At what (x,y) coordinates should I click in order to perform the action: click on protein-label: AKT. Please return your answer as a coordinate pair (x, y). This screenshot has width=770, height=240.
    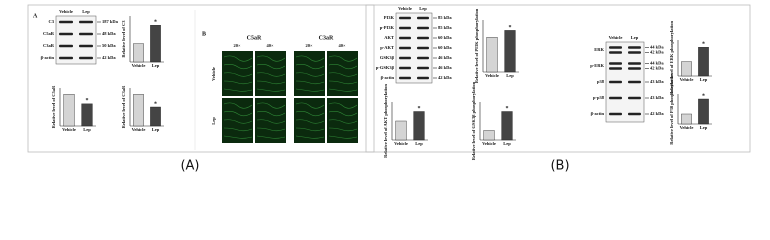
    Looking at the image, I should click on (389, 37).